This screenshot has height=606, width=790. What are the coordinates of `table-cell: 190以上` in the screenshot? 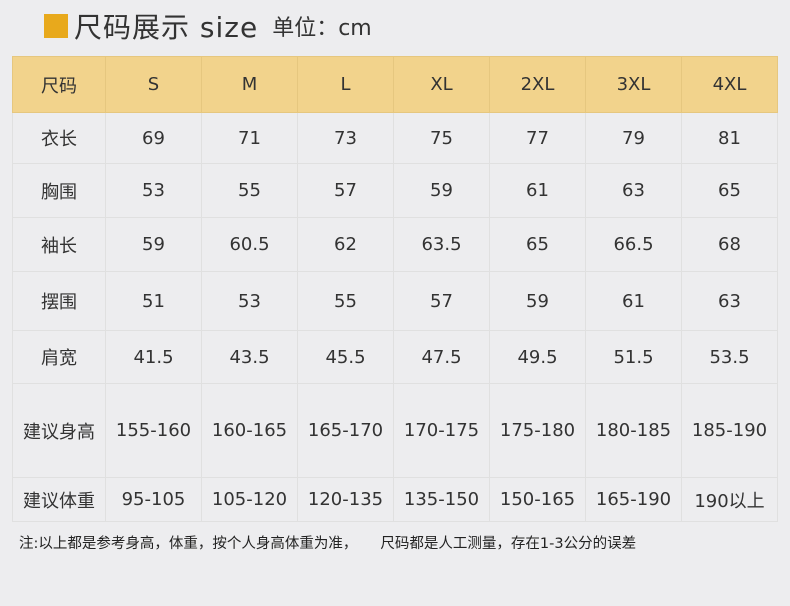 It's located at (729, 499).